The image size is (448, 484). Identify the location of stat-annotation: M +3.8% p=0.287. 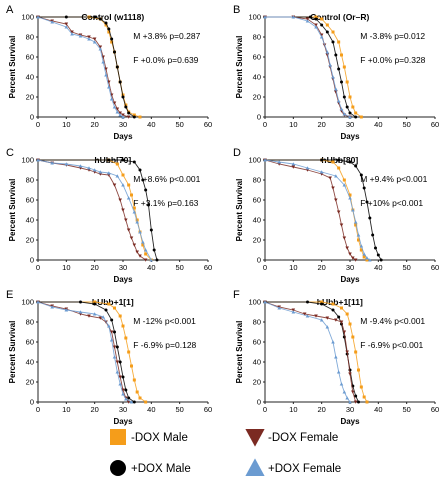
(166, 36).